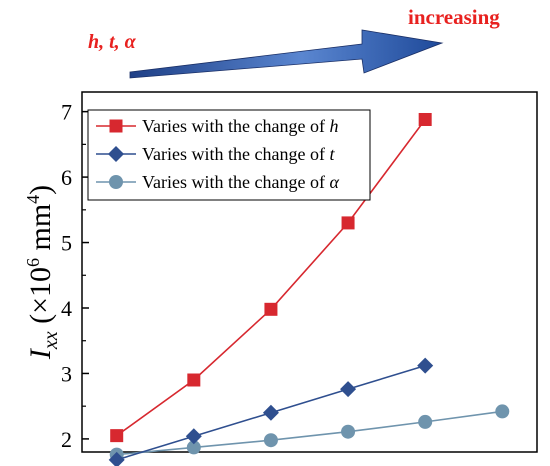 The image size is (550, 466). What do you see at coordinates (40, 353) in the screenshot?
I see `ylabel-symbol: I` at bounding box center [40, 353].